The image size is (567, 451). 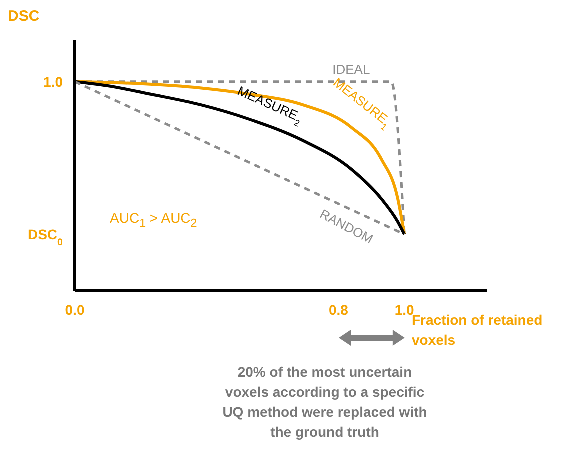 I want to click on annotation: AUC$_{1}$ > AUC$_{2}$, so click(x=154, y=220).